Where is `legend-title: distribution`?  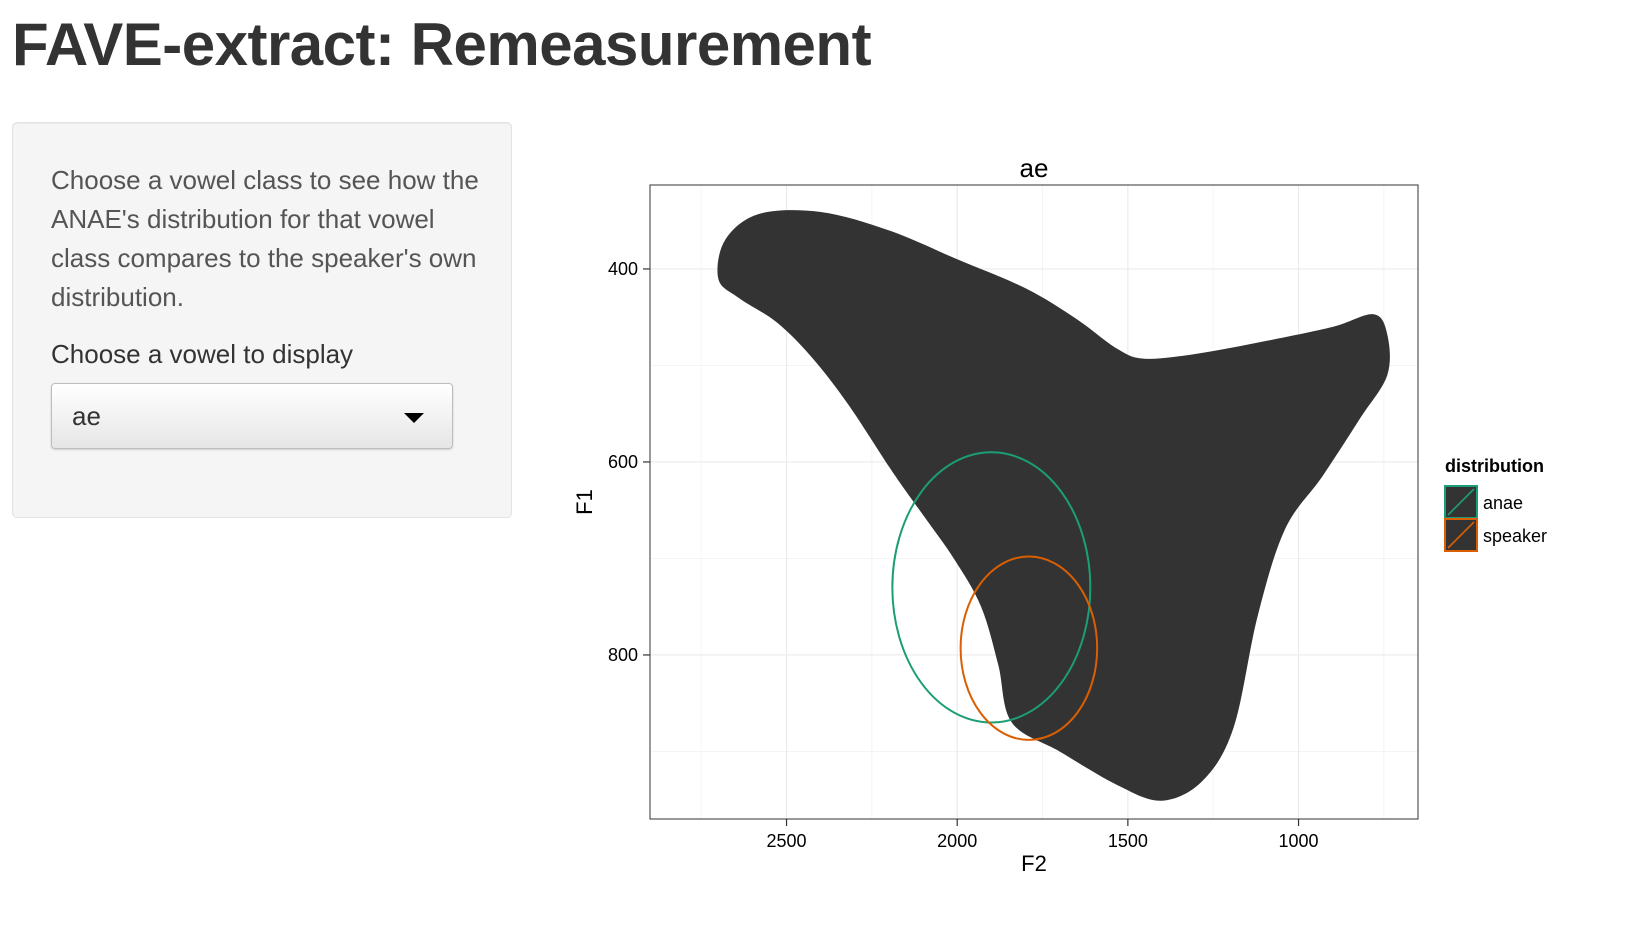
legend-title: distribution is located at coordinates (1494, 466).